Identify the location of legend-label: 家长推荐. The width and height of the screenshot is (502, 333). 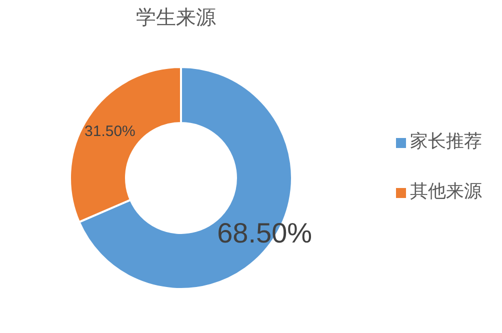
(446, 141).